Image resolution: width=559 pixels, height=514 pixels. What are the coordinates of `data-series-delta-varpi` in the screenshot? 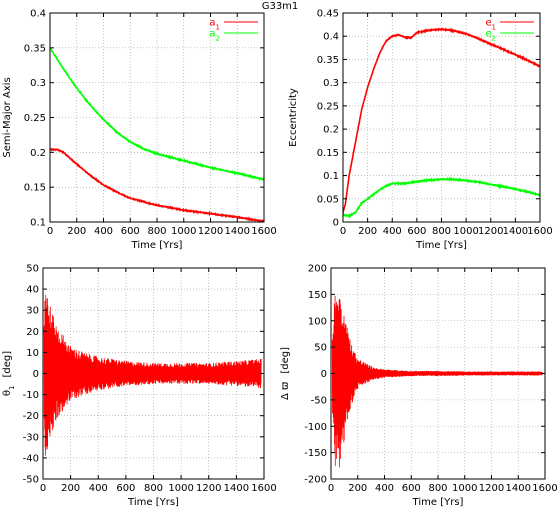 It's located at (437, 381).